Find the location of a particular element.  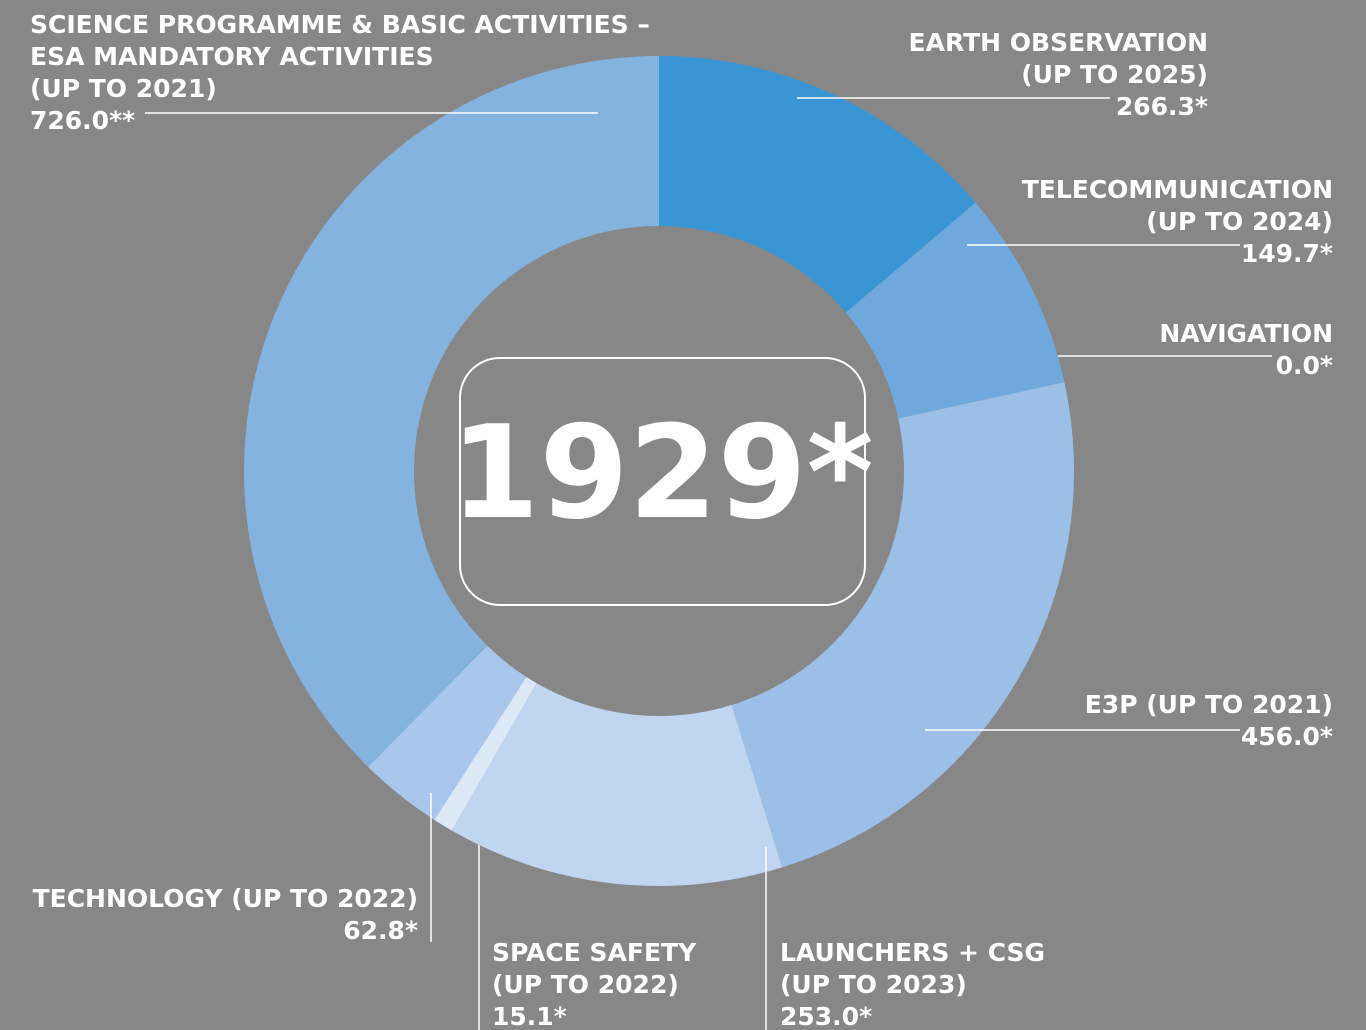

value-label: 62.8* is located at coordinates (380, 930).